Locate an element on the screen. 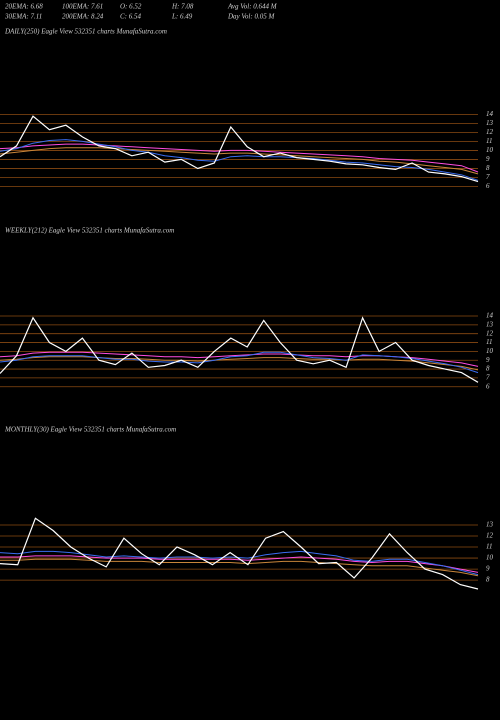 This screenshot has height=720, width=500. header-stat: Day Vol: 0.05 M is located at coordinates (251, 17).